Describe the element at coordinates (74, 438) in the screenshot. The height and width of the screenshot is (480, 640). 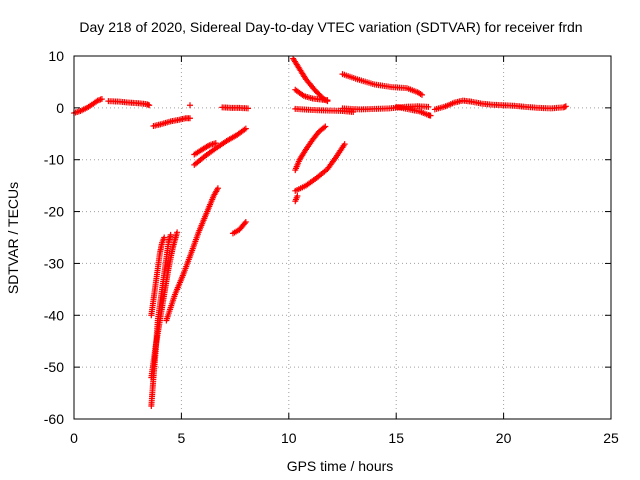
I see `x-tick-label: 0` at that location.